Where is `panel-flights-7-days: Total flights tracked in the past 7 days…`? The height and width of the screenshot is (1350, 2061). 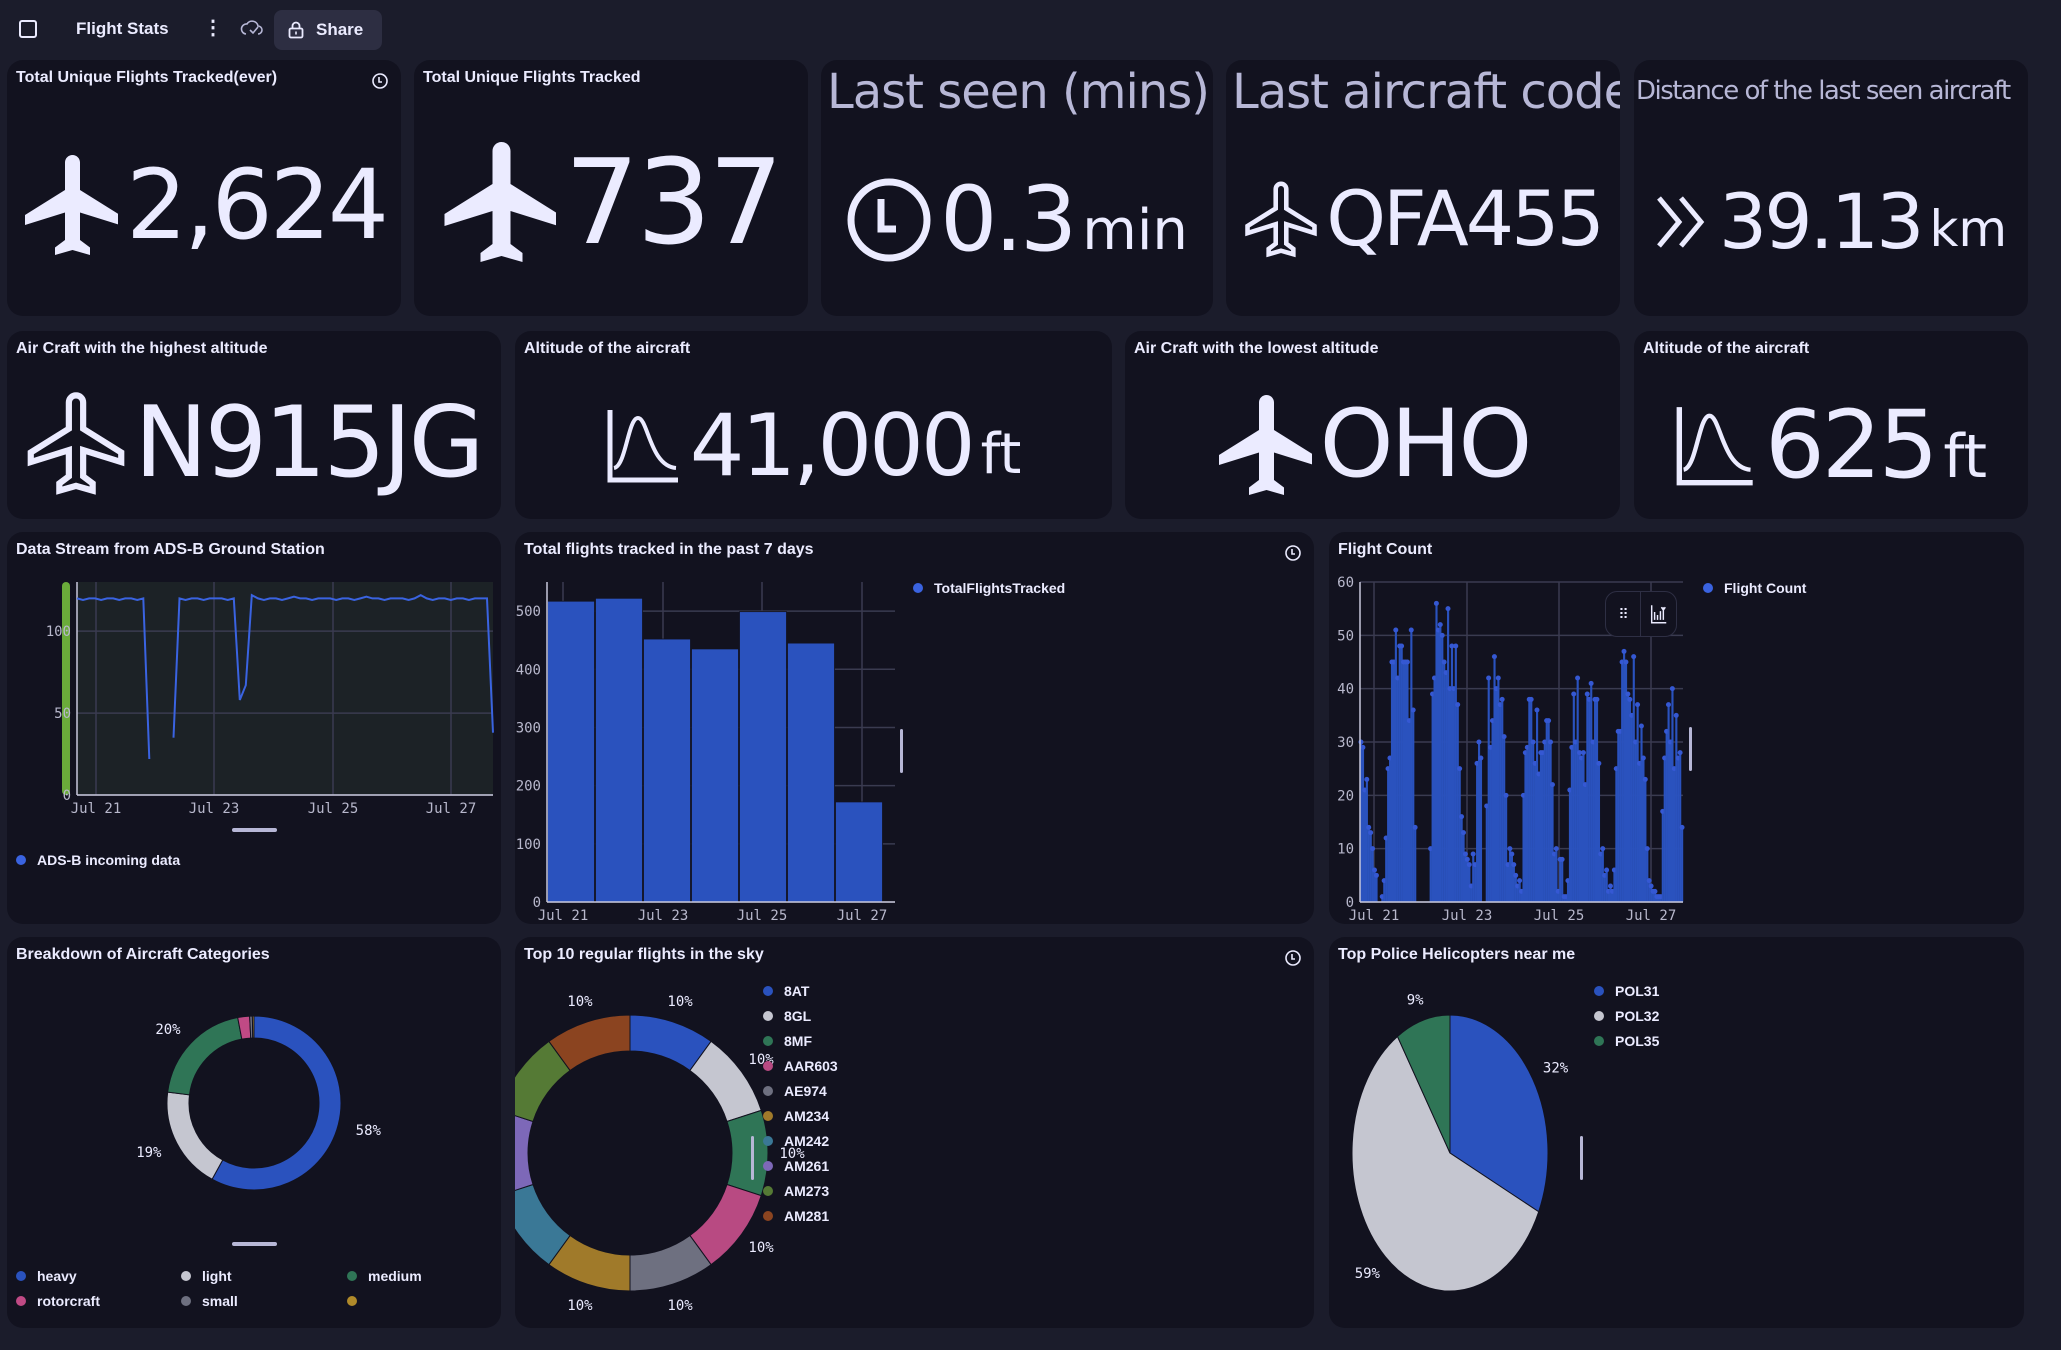
panel-flights-7-days: Total flights tracked in the past 7 days… is located at coordinates (914, 728).